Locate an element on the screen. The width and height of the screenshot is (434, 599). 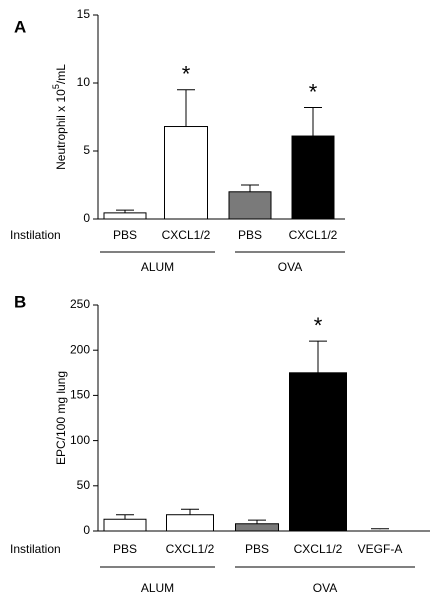
x-tick-label: VEGF-A is located at coordinates (380, 549).